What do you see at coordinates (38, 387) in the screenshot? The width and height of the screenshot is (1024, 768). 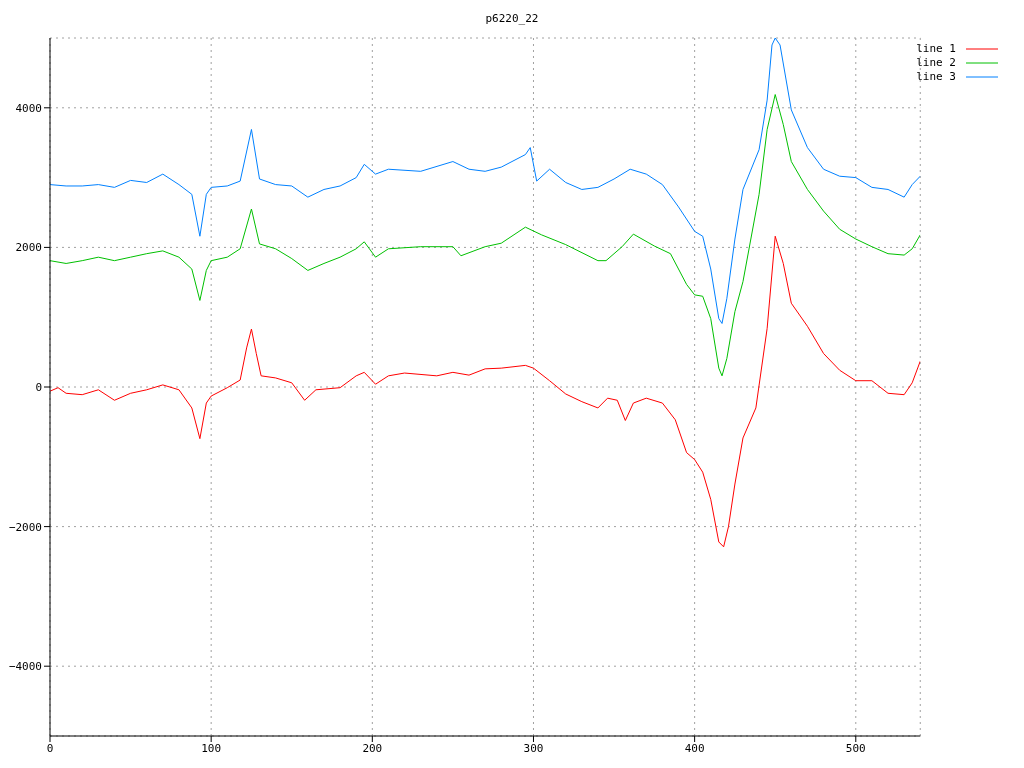 I see `y-tick-label: 0` at bounding box center [38, 387].